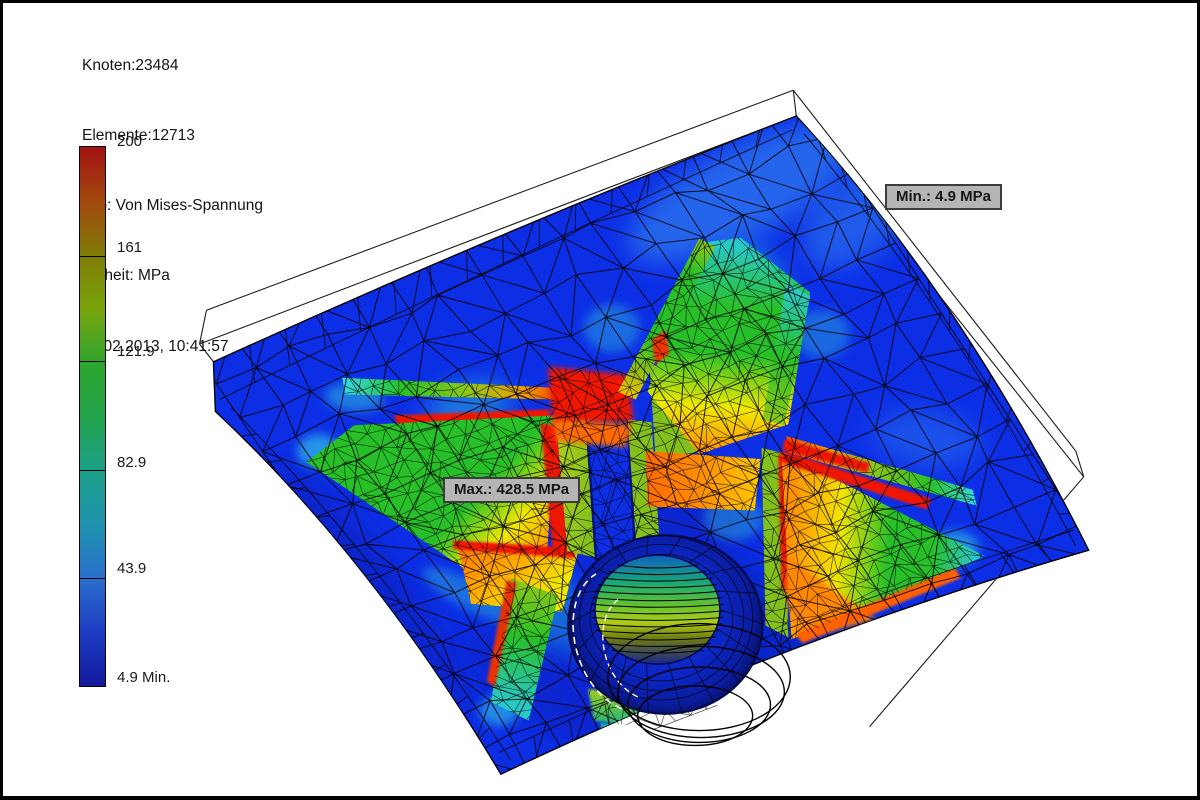 The height and width of the screenshot is (800, 1200). Describe the element at coordinates (944, 197) in the screenshot. I see `min-stress-probe-label: Min.: 4.9 MPa` at that location.